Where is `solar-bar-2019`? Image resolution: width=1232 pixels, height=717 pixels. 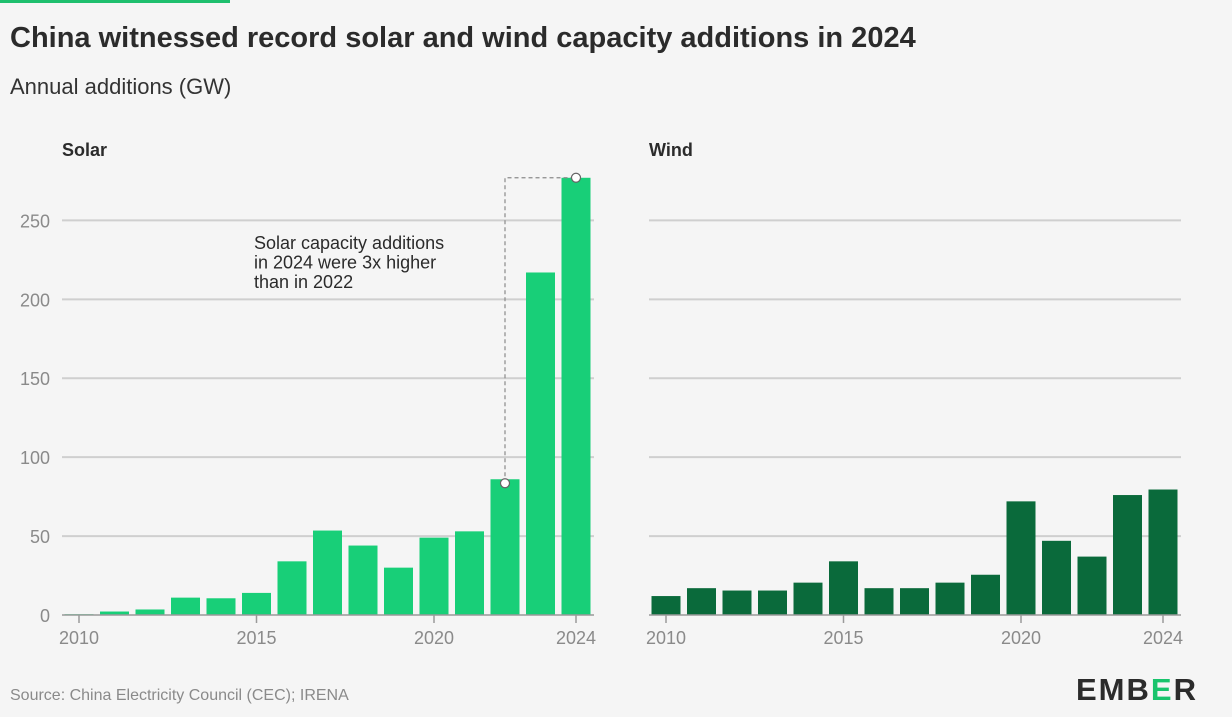
solar-bar-2019 is located at coordinates (398, 591).